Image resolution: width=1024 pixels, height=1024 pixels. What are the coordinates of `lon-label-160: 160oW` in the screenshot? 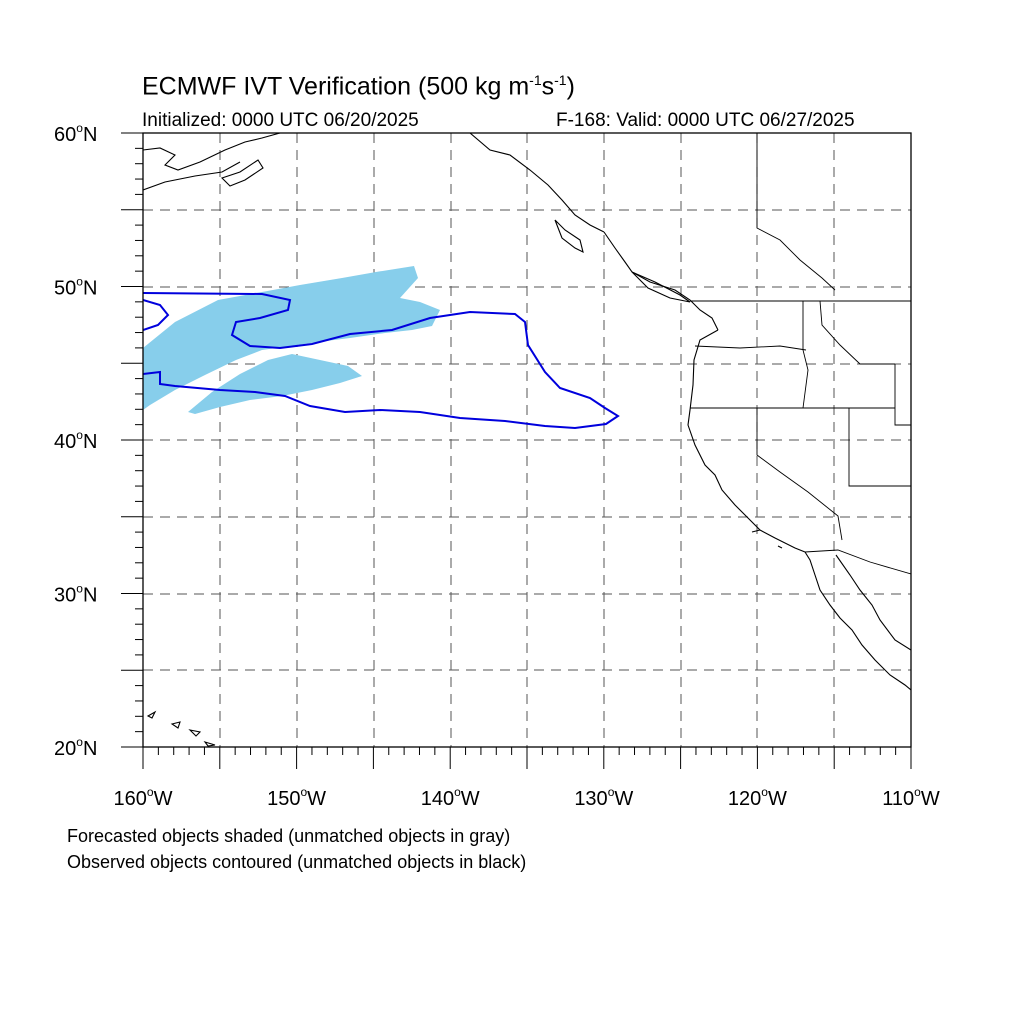 It's located at (143, 797).